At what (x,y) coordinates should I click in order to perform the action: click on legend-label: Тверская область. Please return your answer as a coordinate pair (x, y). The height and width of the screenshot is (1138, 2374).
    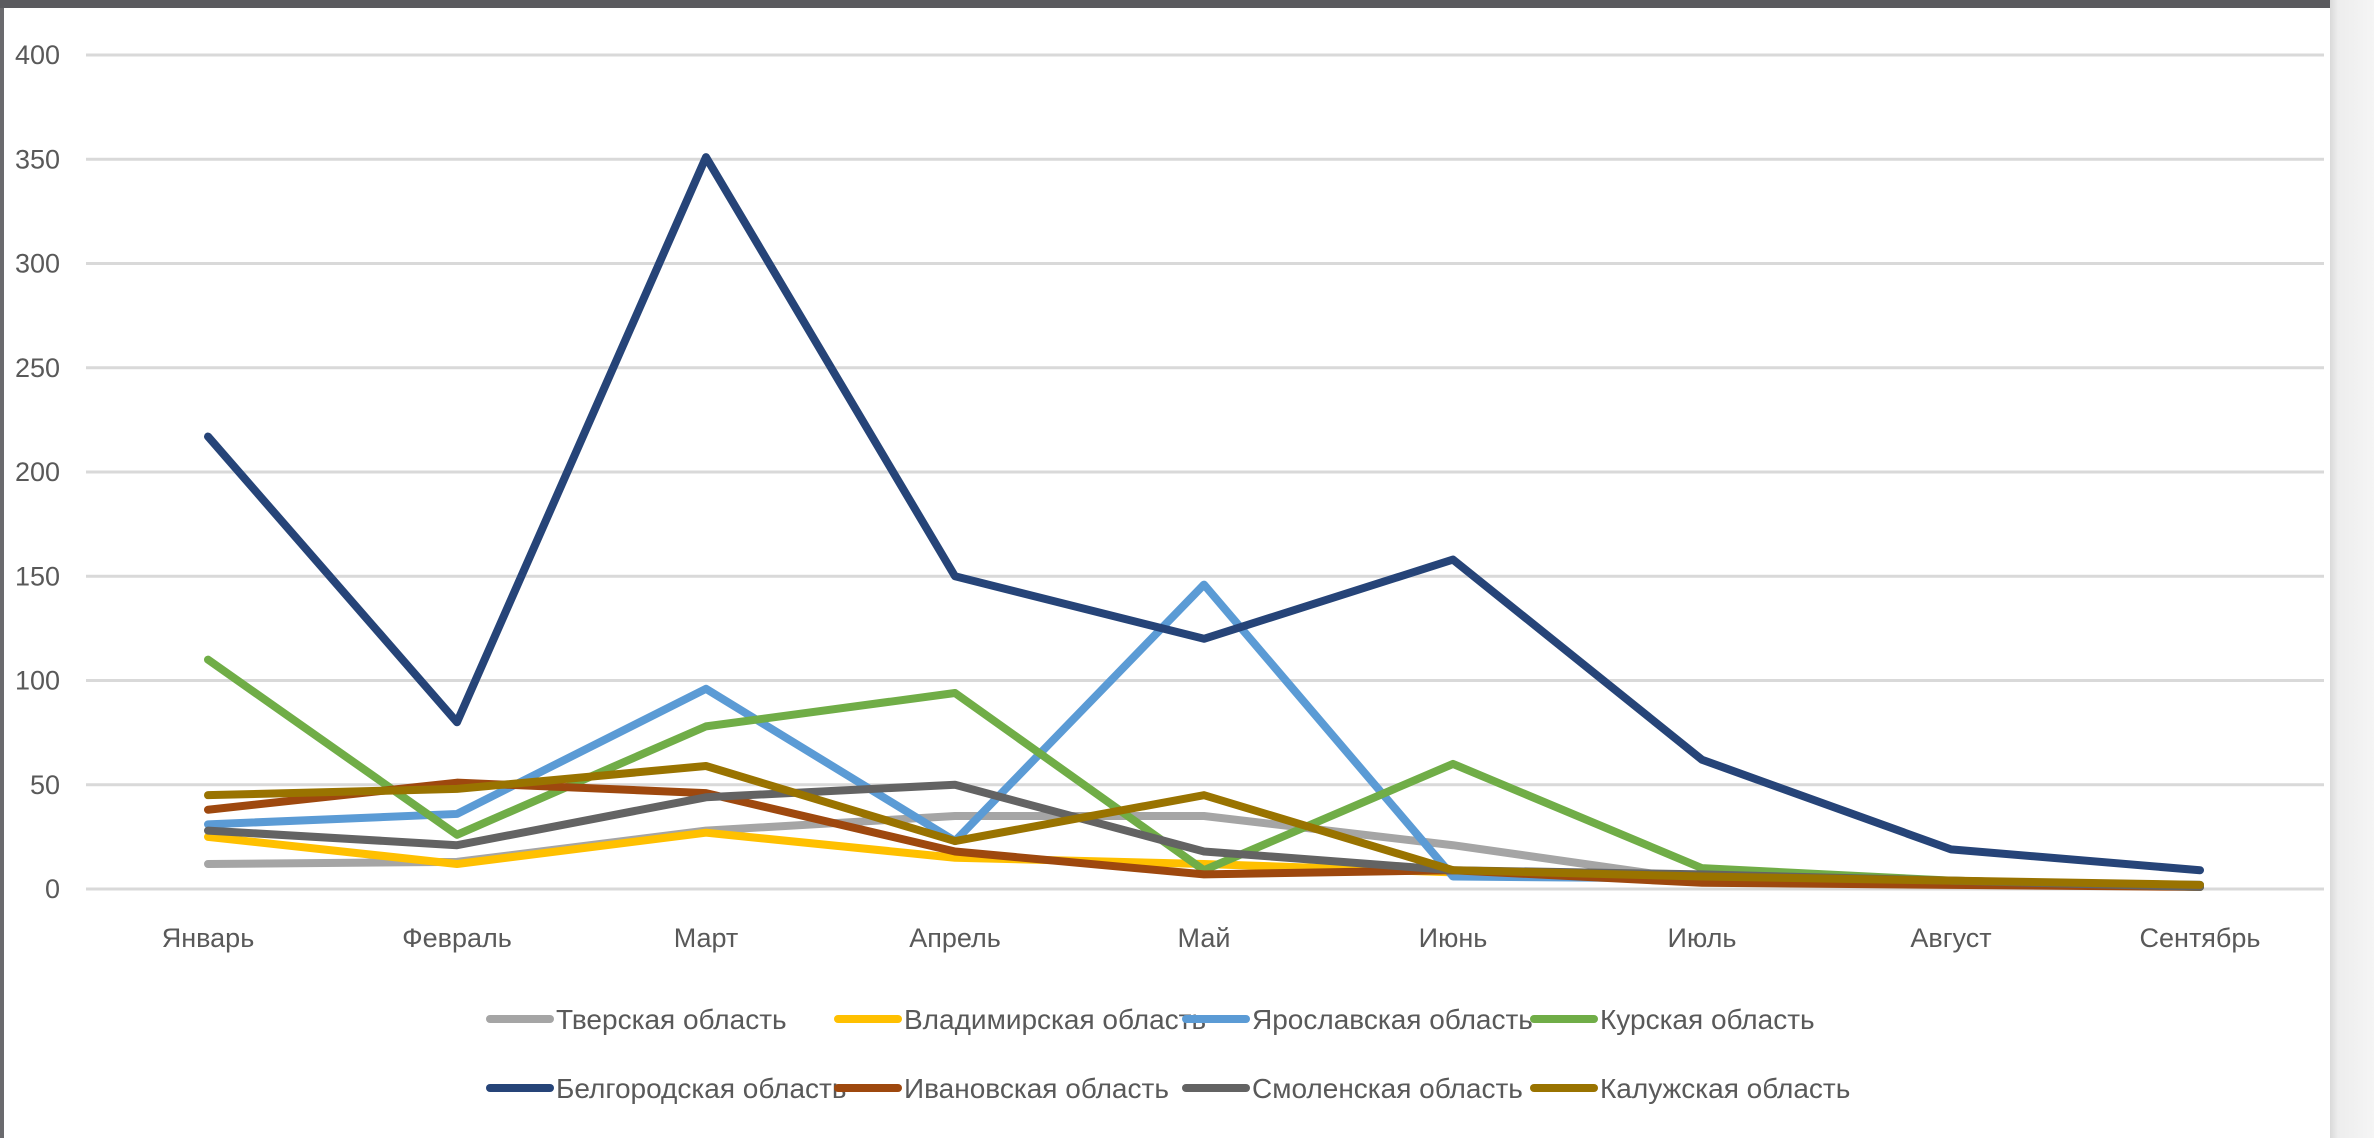
    Looking at the image, I should click on (671, 1019).